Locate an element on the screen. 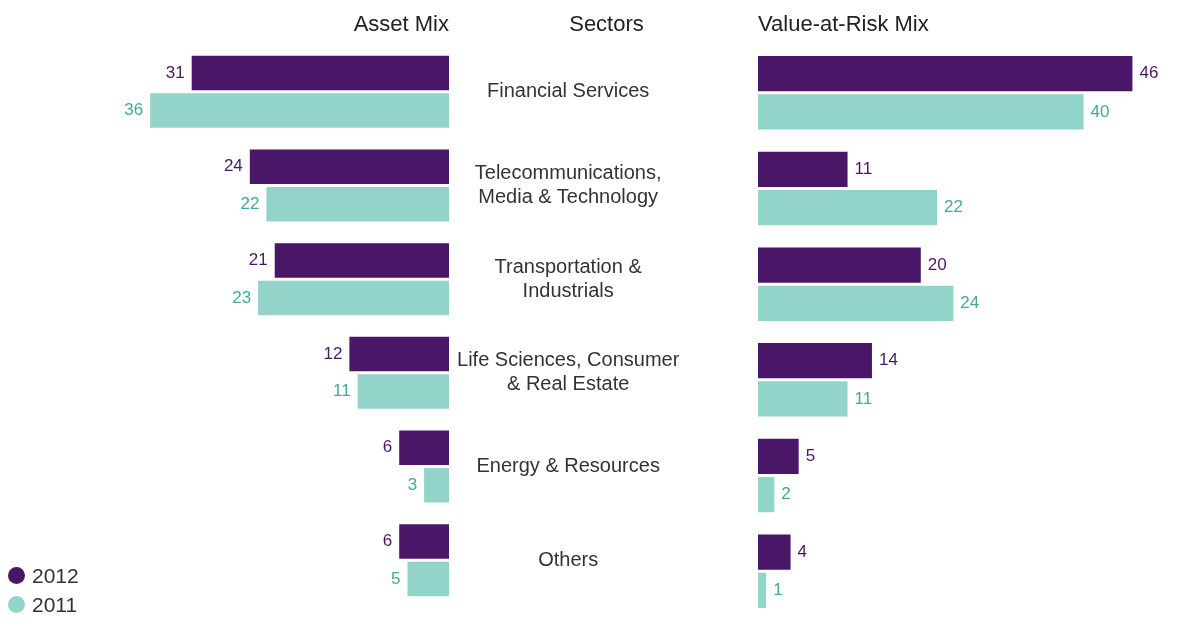 The image size is (1184, 619). data-label: 21 is located at coordinates (258, 260).